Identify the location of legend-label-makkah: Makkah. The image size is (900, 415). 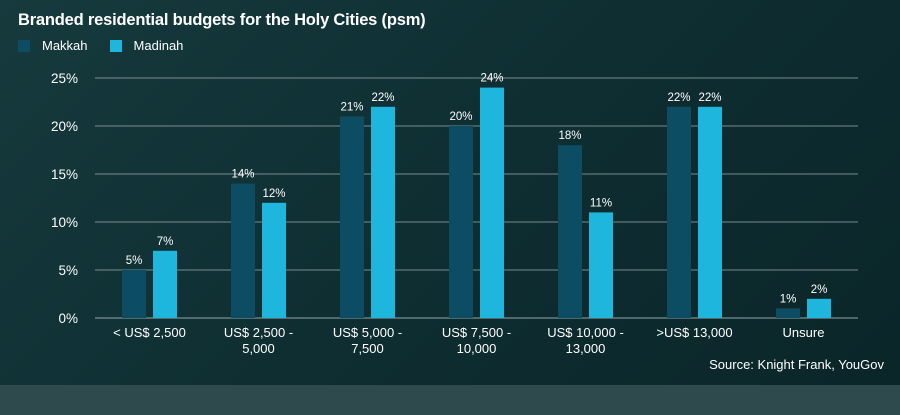
(65, 45).